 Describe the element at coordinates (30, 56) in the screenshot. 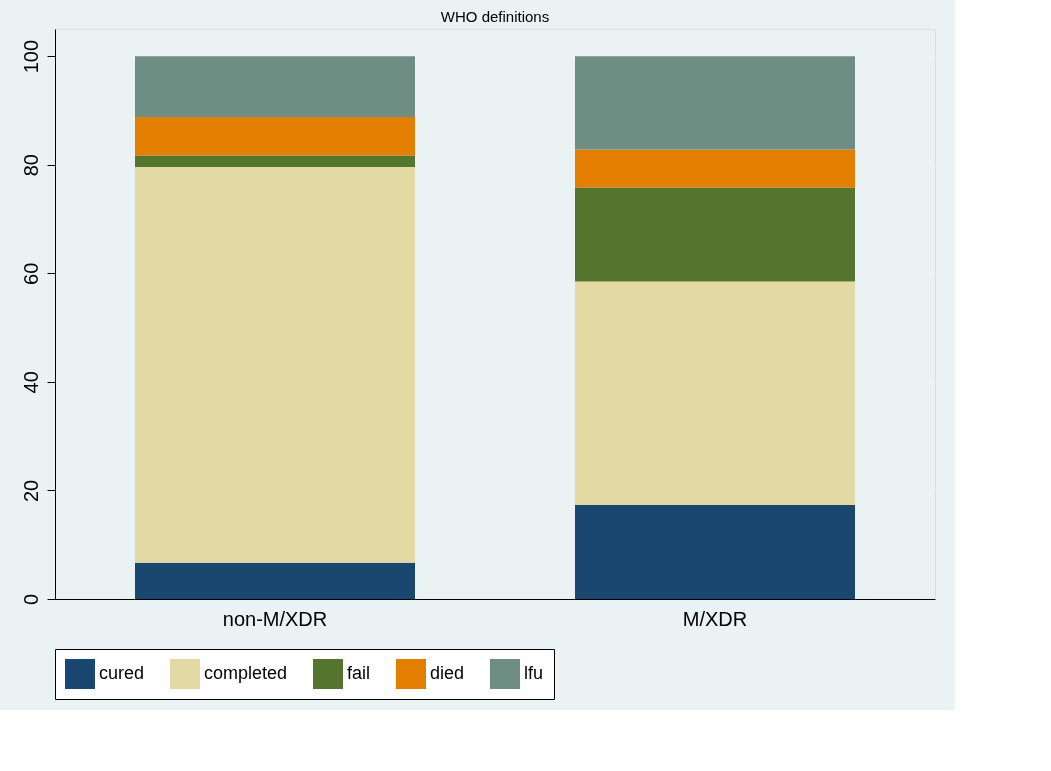

I see `y-tick-label: 100` at that location.